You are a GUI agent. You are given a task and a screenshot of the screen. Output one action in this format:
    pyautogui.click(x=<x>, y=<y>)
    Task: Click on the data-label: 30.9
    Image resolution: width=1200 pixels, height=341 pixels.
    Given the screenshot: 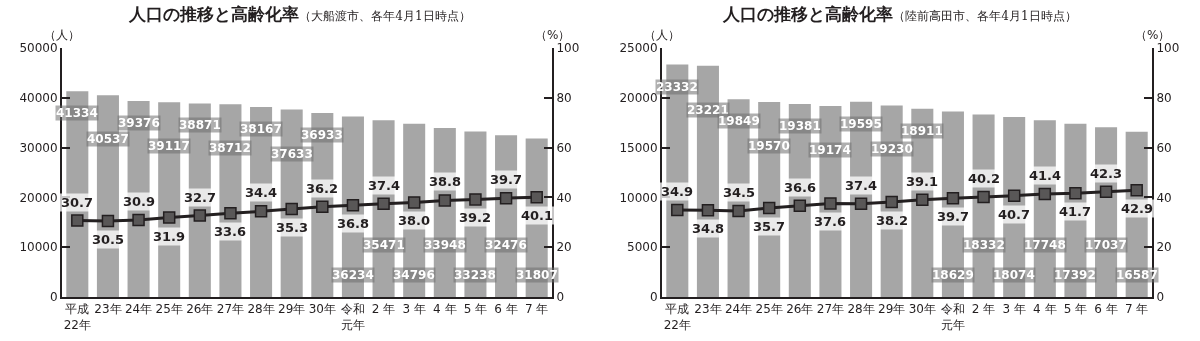 What is the action you would take?
    pyautogui.click(x=139, y=201)
    